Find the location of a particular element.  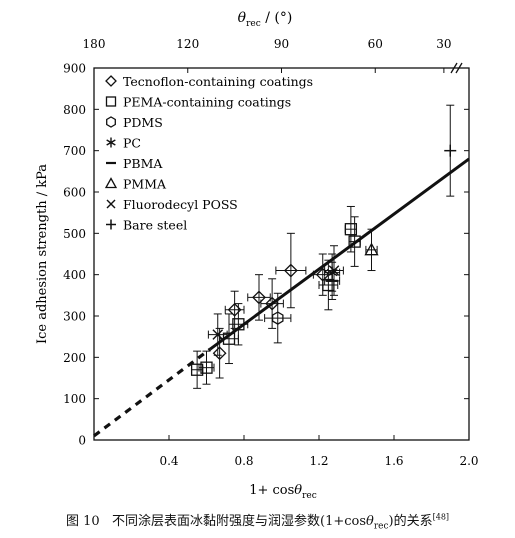

asterisk-stroke is located at coordinates (111, 142).